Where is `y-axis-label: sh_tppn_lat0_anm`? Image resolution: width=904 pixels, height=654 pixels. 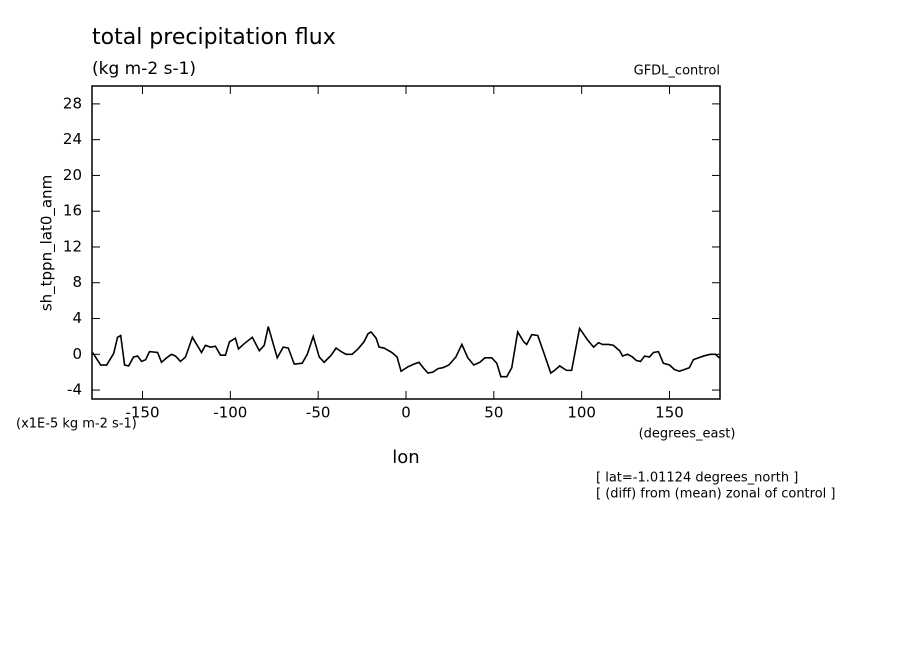 y-axis-label: sh_tppn_lat0_anm is located at coordinates (47, 243).